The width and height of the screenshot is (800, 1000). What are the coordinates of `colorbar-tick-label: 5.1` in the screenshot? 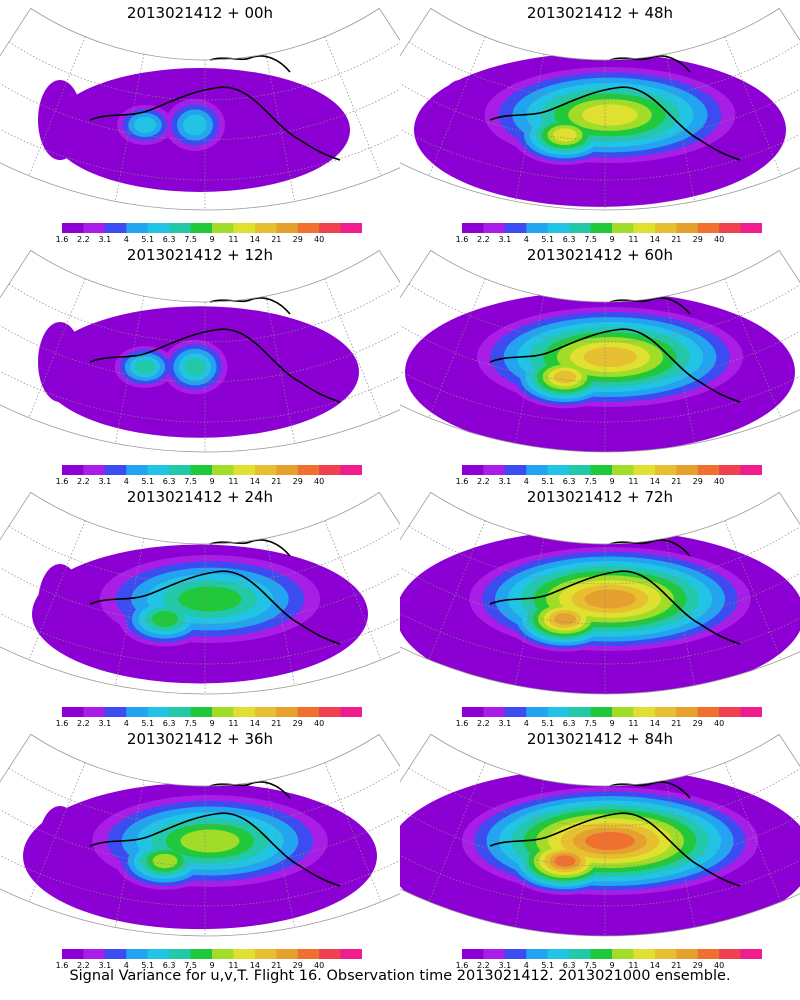 It's located at (148, 481).